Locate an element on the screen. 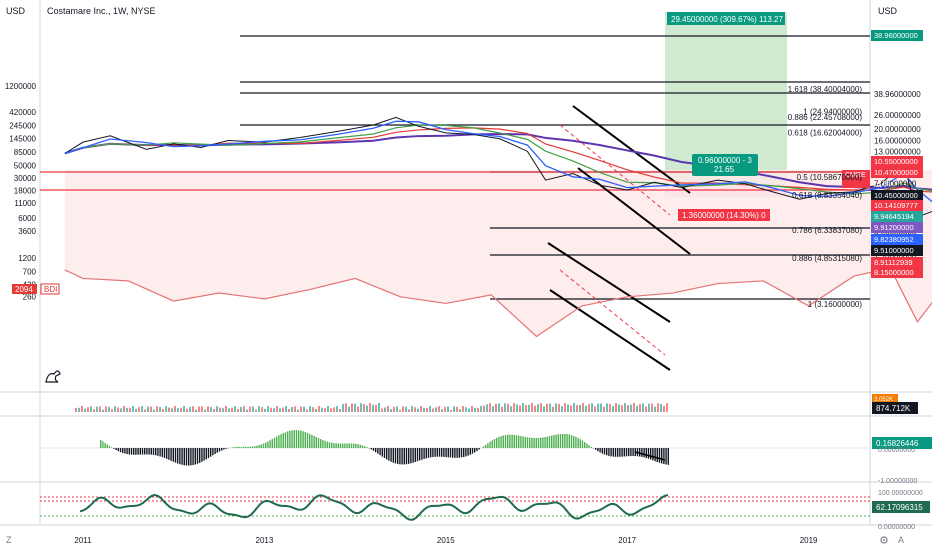 This screenshot has height=550, width=932. volume-value: 874.712K is located at coordinates (893, 408).